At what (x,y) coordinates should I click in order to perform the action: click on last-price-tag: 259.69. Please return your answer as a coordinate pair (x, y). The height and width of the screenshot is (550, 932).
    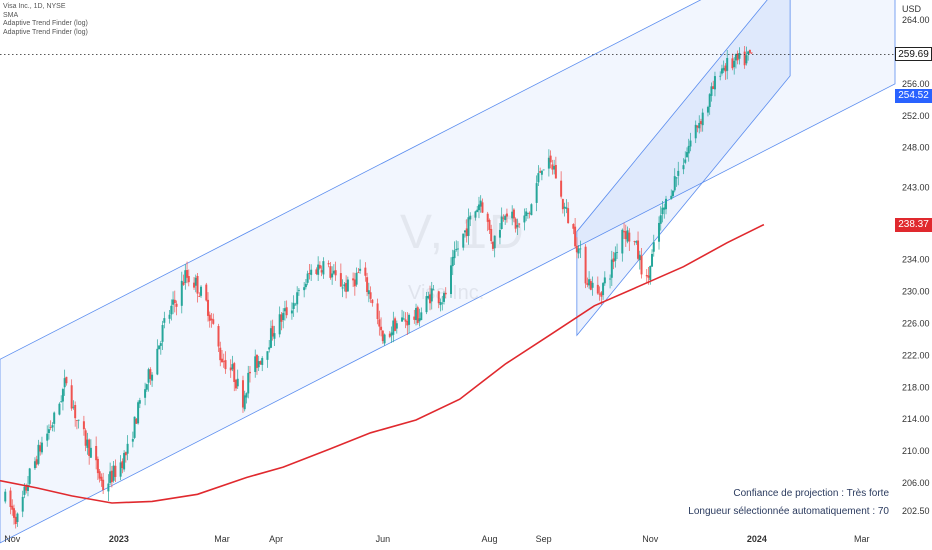
    Looking at the image, I should click on (913, 54).